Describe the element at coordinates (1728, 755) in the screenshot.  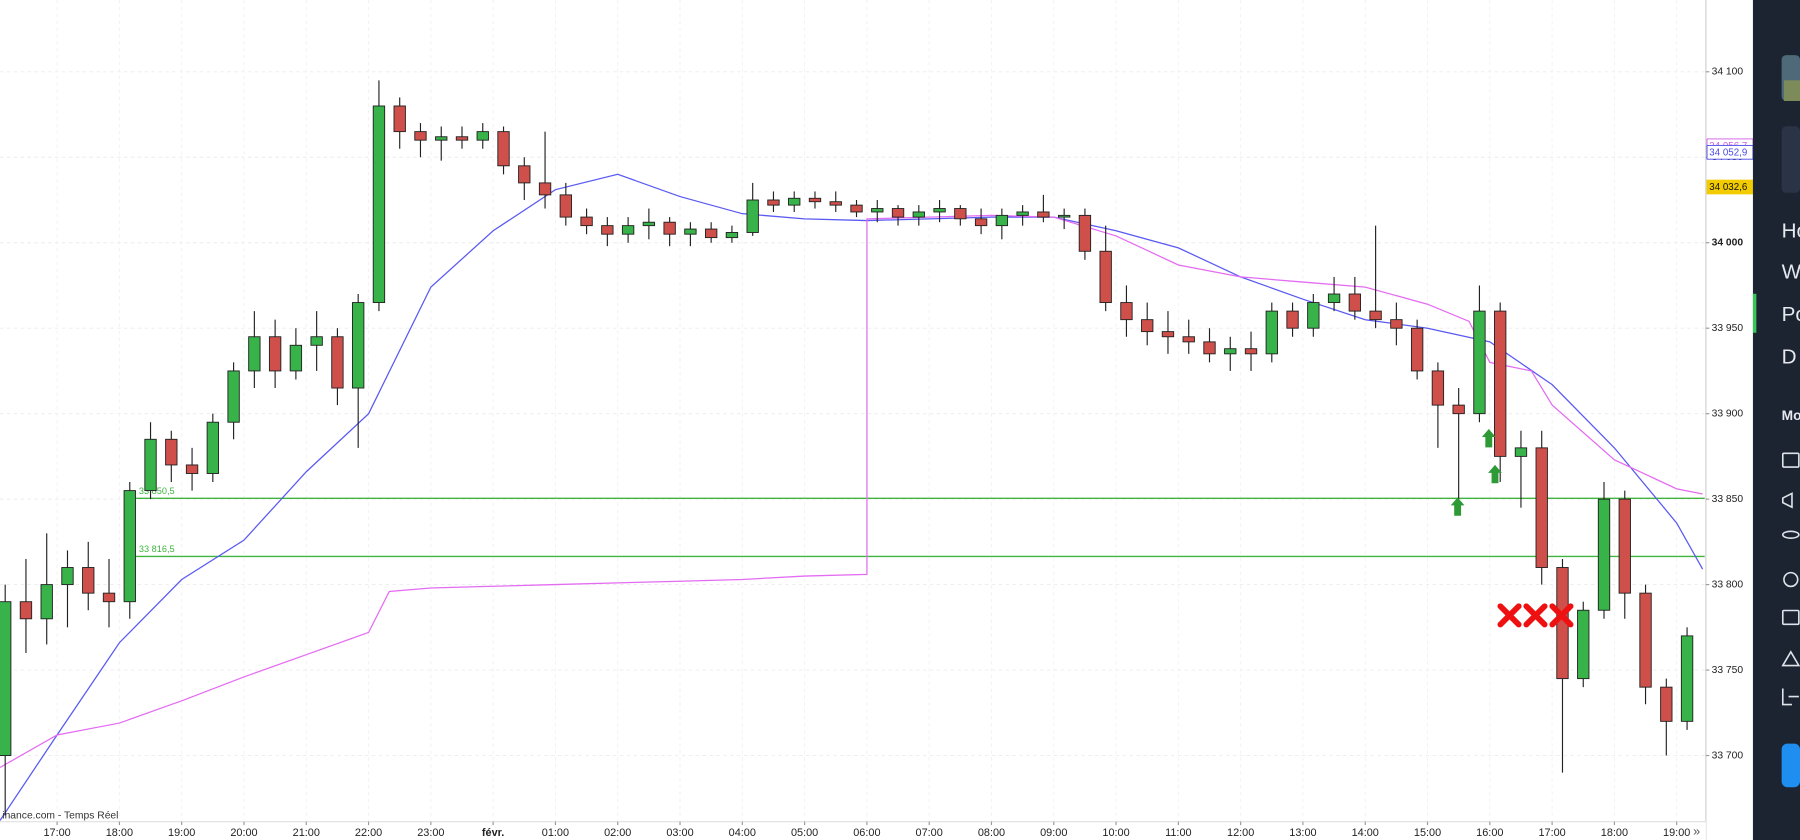
I see `y-tick-label: 33 700` at that location.